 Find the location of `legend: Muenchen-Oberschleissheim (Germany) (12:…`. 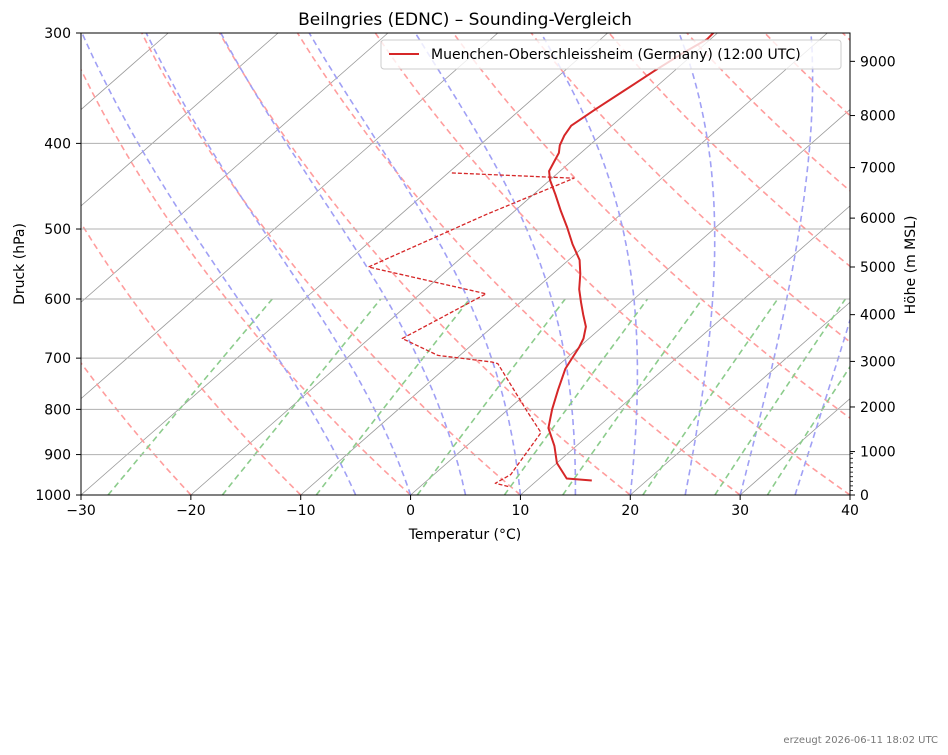

legend: Muenchen-Oberschleissheim (Germany) (12:… is located at coordinates (611, 54).